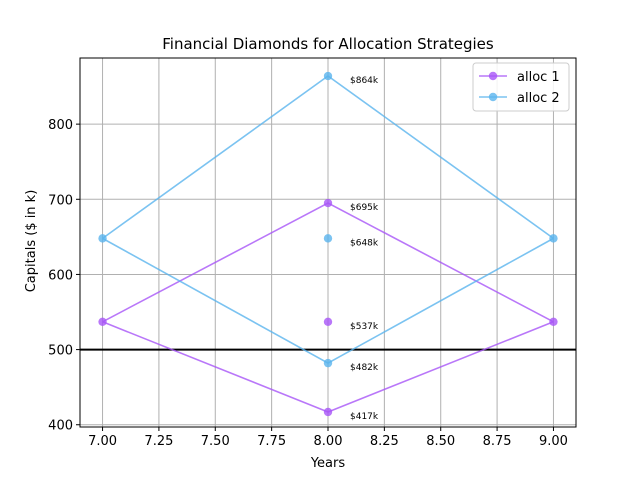  Describe the element at coordinates (364, 368) in the screenshot. I see `data-label: $482k` at that location.